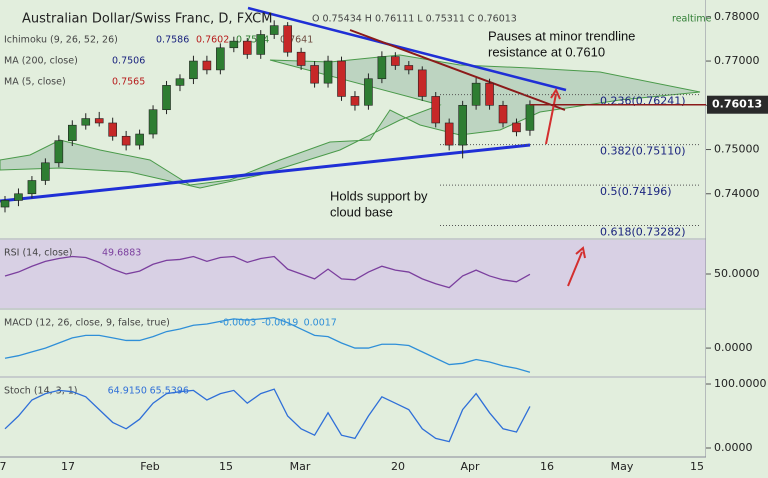 The width and height of the screenshot is (768, 478). What do you see at coordinates (740, 383) in the screenshot?
I see `y-tick-label: 100.0000` at bounding box center [740, 383].